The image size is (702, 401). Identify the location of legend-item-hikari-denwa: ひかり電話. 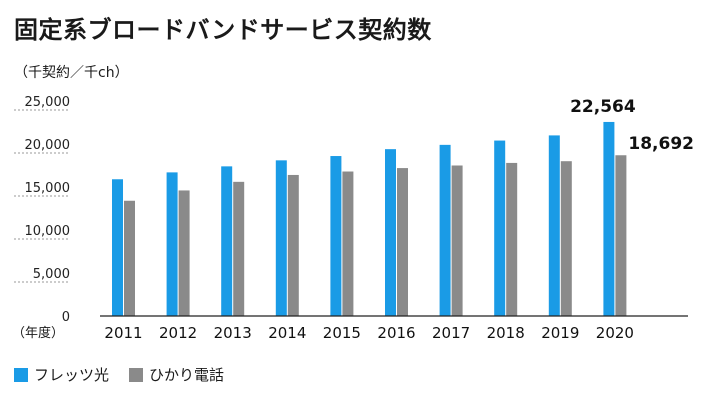
(176, 374).